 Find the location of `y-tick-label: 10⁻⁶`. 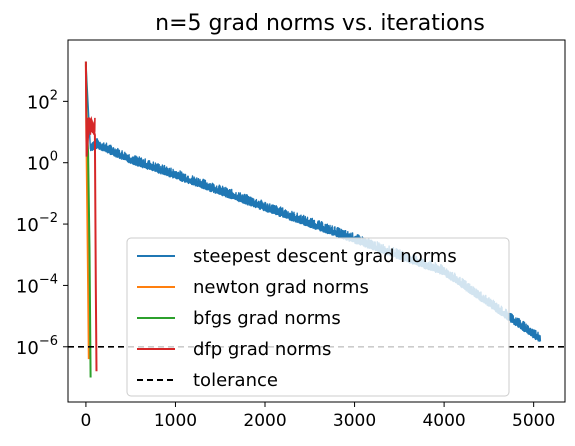

y-tick-label: 10⁻⁶ is located at coordinates (37, 346).